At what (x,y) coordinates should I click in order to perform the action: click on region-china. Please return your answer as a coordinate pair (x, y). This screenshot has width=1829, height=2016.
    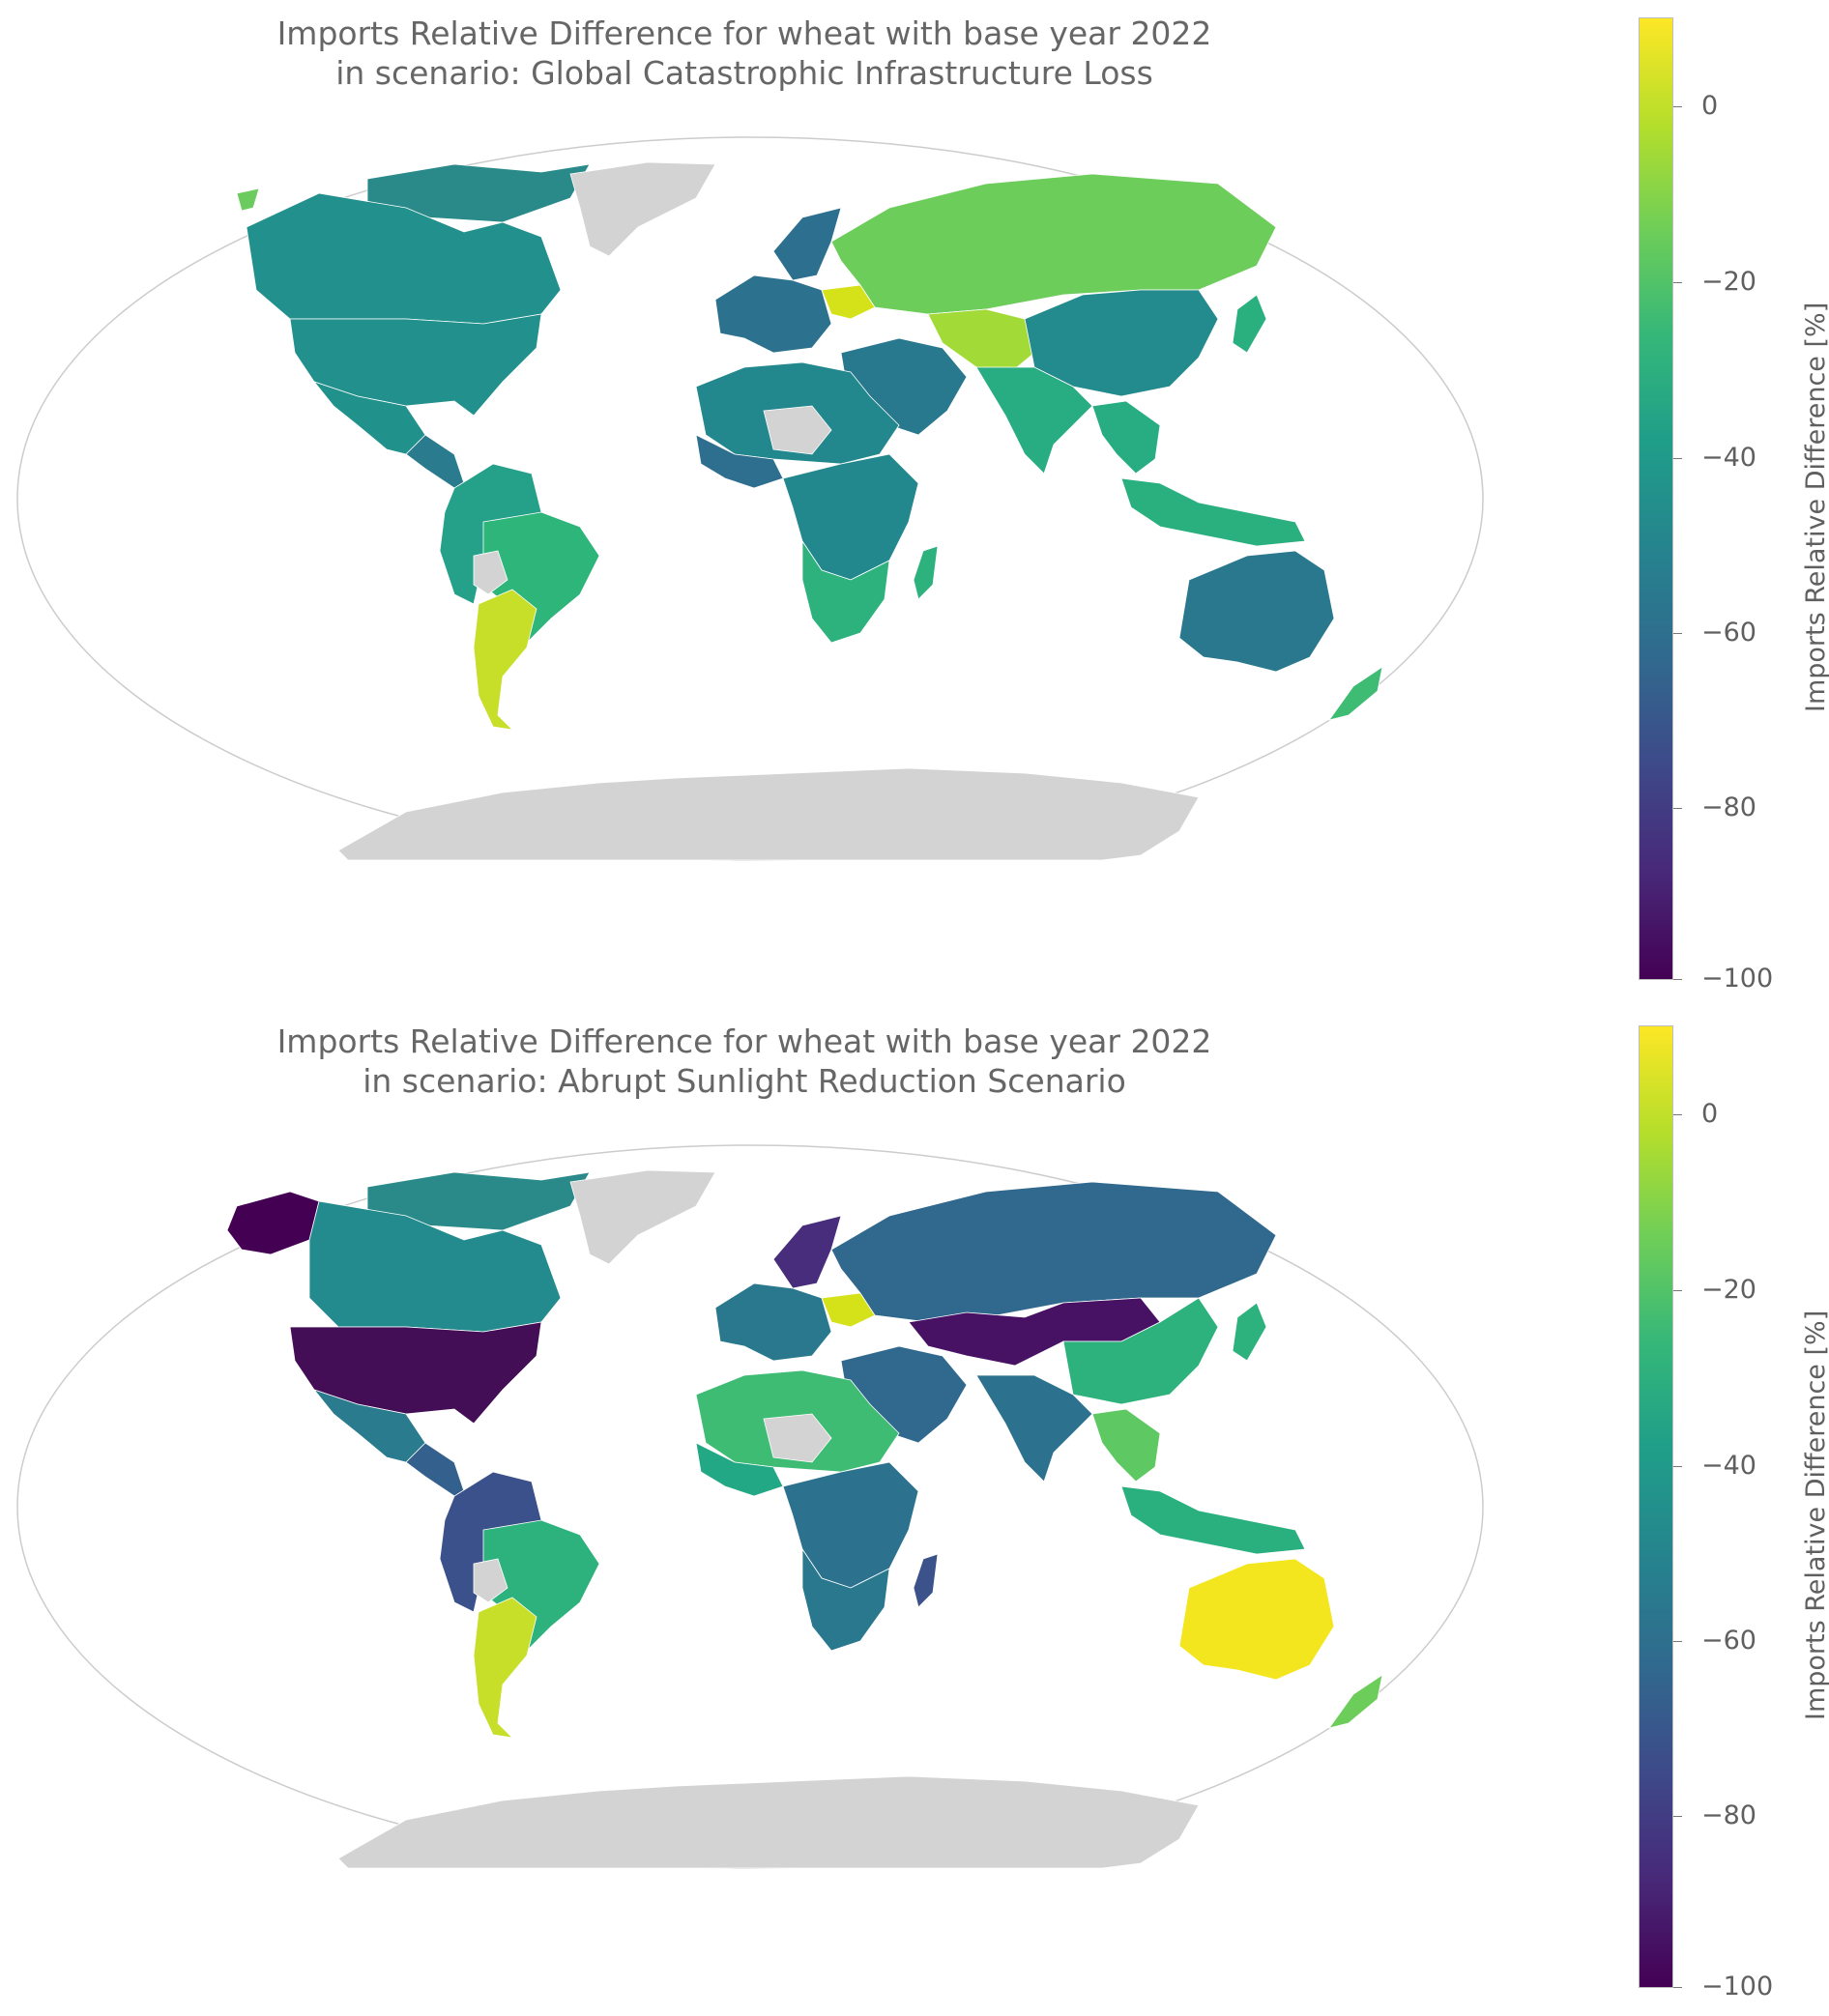
    Looking at the image, I should click on (1140, 1351).